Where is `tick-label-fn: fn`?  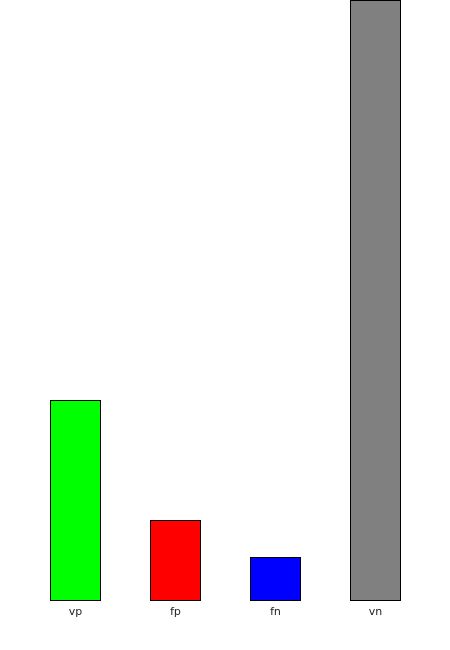 tick-label-fn: fn is located at coordinates (275, 611).